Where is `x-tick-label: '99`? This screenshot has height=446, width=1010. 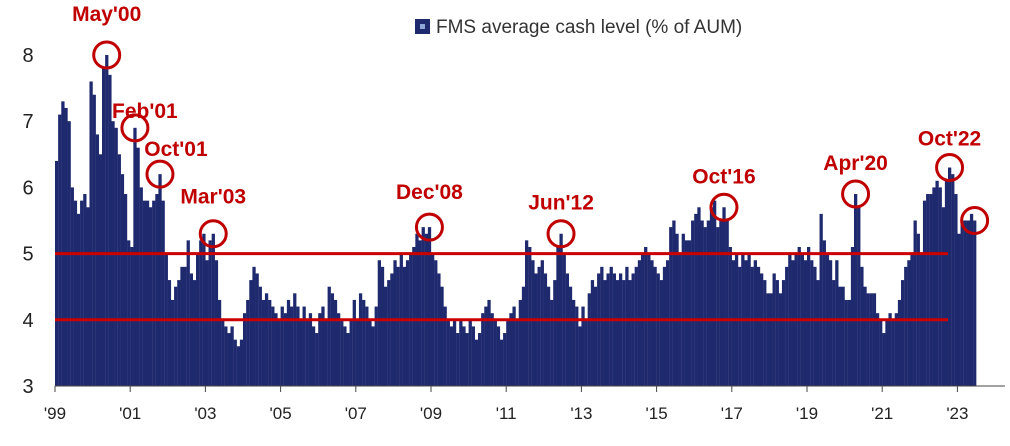
x-tick-label: '99 is located at coordinates (55, 413).